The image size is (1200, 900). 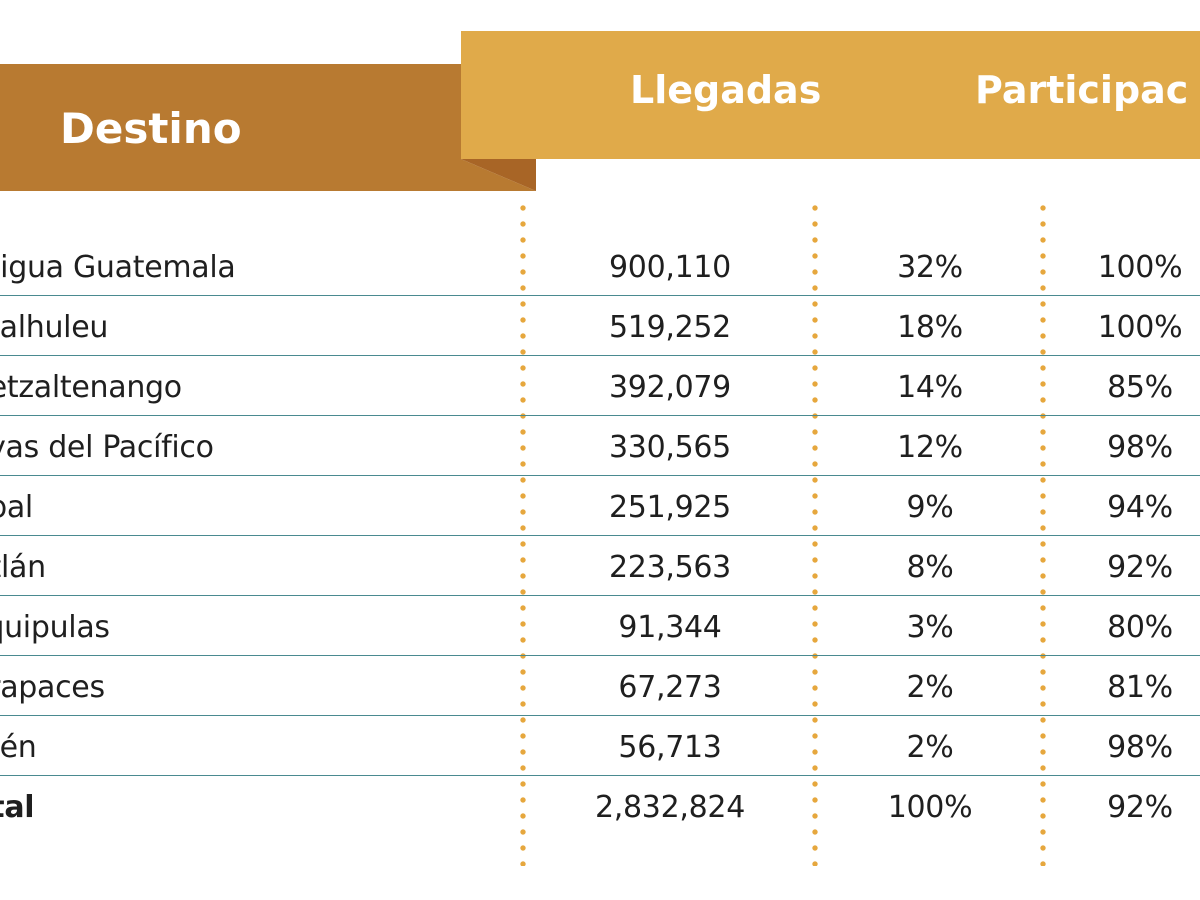 I want to click on cell-destino: etén, so click(x=18, y=747).